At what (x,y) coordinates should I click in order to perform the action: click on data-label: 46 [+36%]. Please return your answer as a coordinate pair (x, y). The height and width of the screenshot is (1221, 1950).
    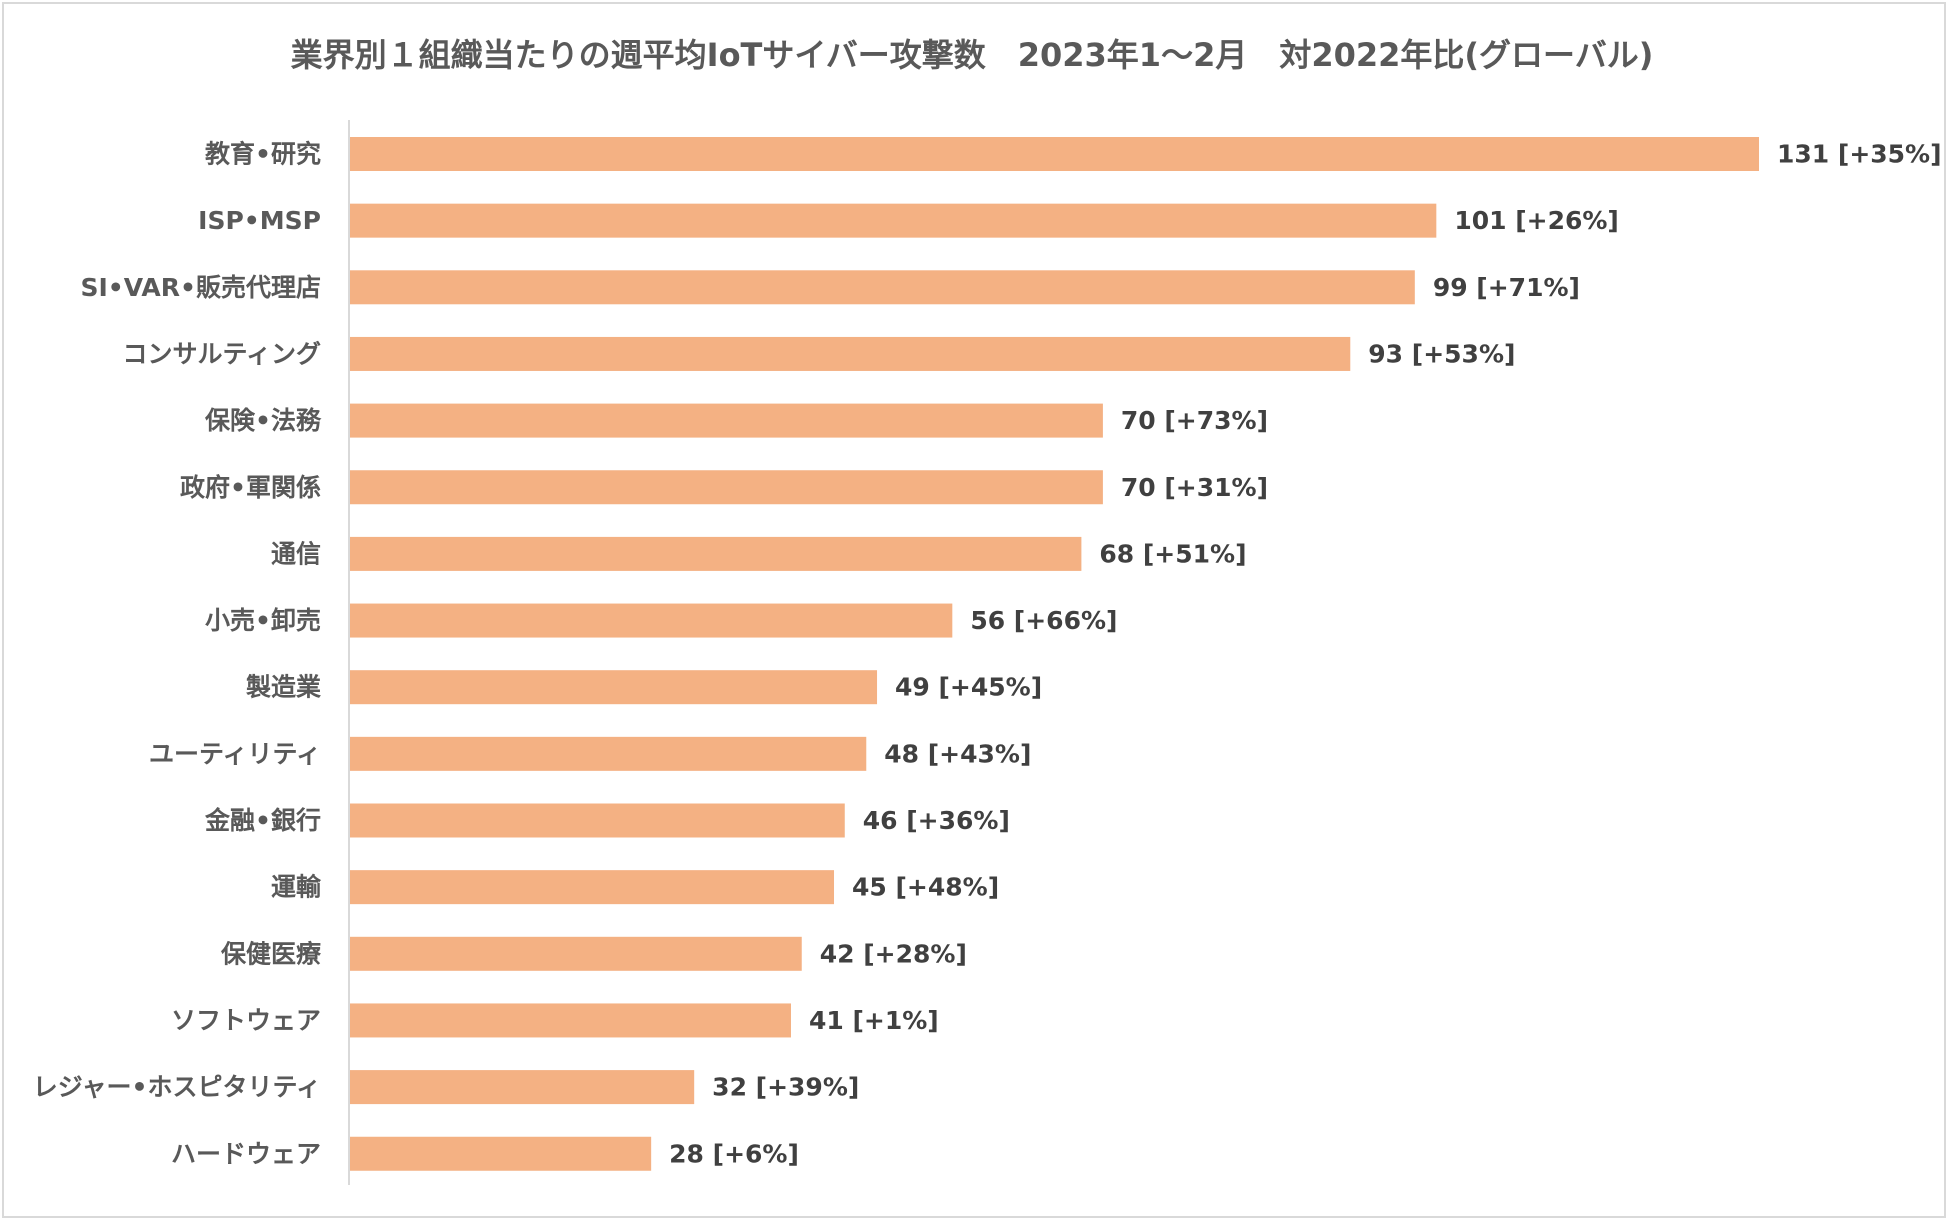
    Looking at the image, I should click on (936, 820).